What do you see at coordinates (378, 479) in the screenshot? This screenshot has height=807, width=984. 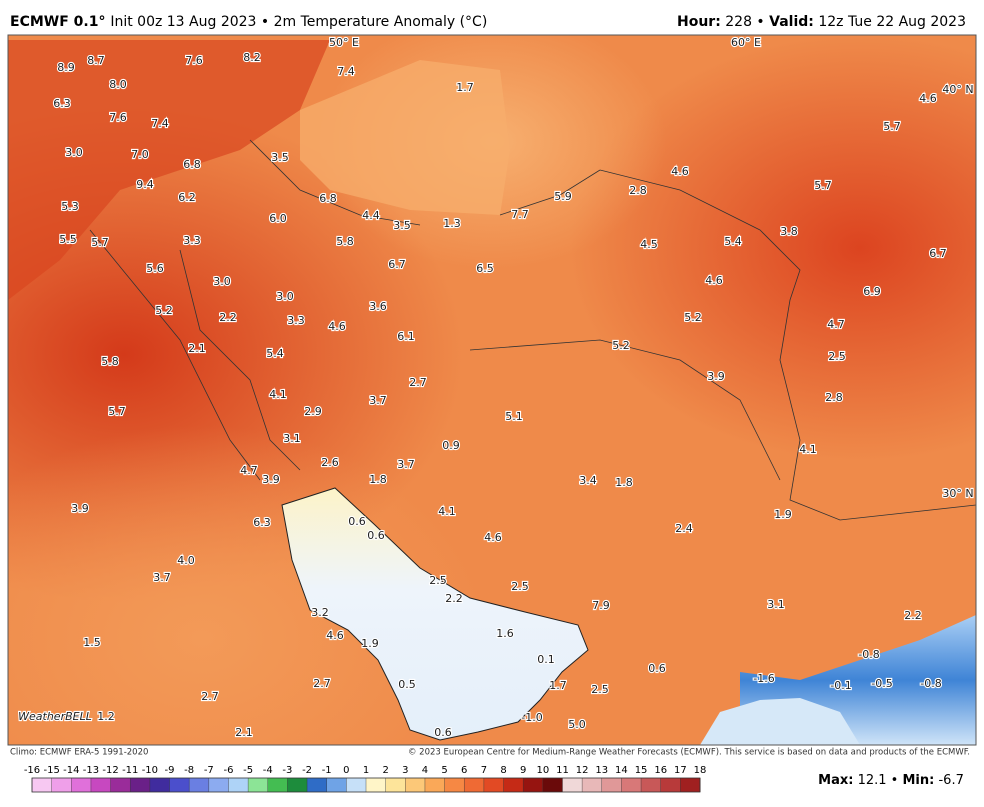 I see `map-value-label: 1.8` at bounding box center [378, 479].